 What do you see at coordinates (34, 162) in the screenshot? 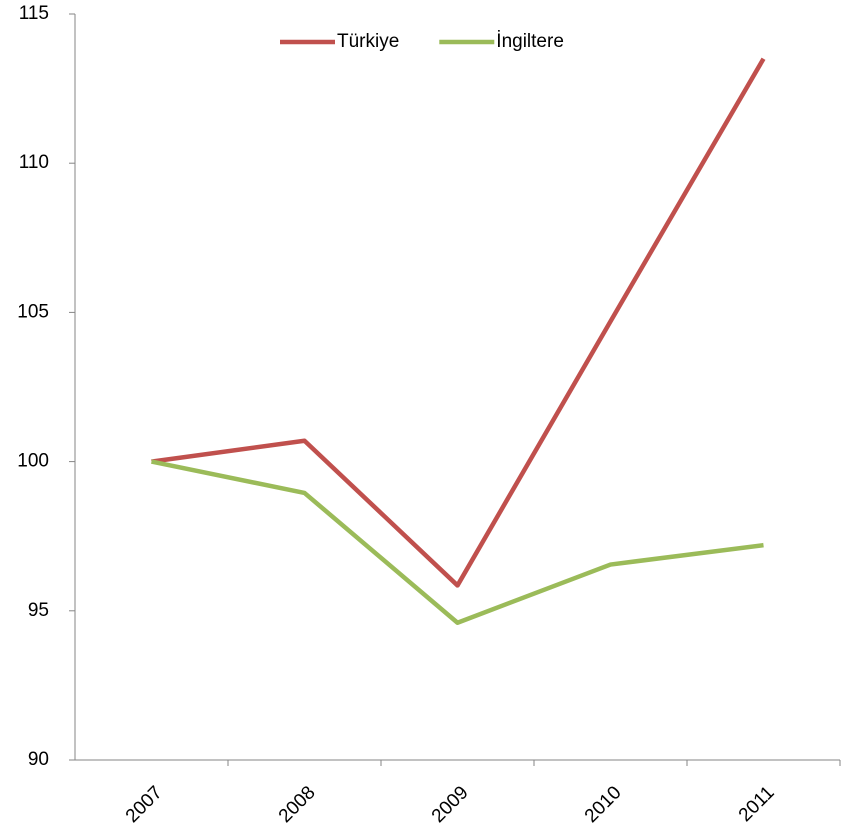
I see `y-tick-label: 110` at bounding box center [34, 162].